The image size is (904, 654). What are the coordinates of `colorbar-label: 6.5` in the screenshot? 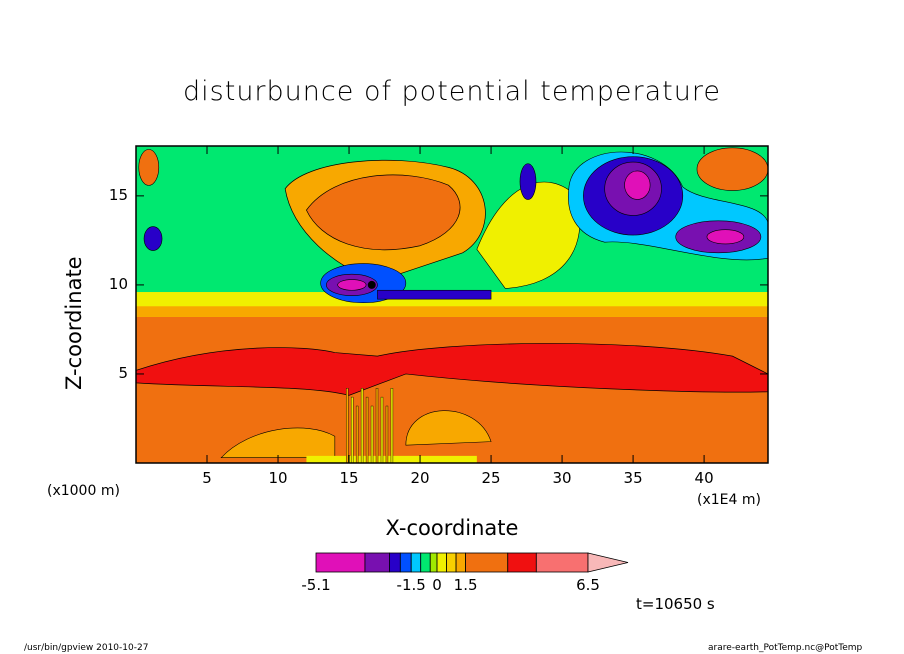 It's located at (588, 585).